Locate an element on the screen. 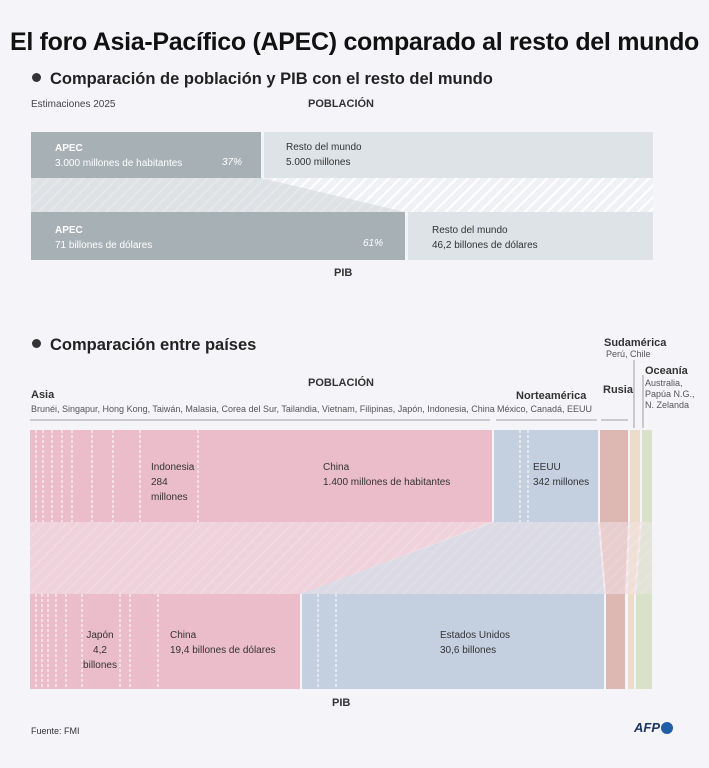  population-label-2: POBLACIÓN is located at coordinates (341, 383).